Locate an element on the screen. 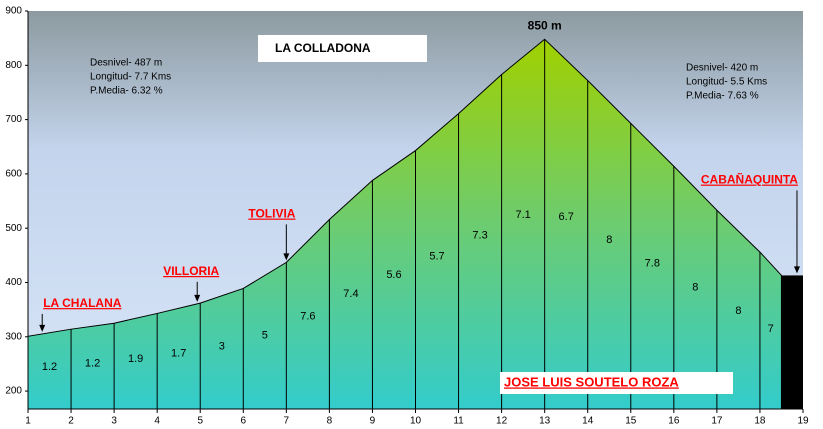 The height and width of the screenshot is (429, 823). x-tick-label: 3 is located at coordinates (114, 421).